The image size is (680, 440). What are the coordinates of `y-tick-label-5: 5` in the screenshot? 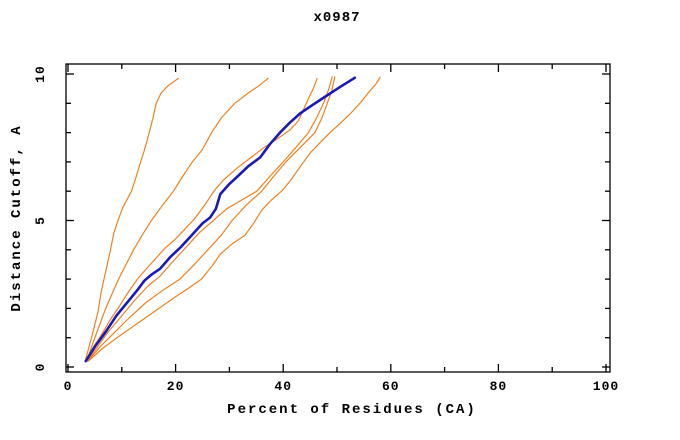 It's located at (40, 220).